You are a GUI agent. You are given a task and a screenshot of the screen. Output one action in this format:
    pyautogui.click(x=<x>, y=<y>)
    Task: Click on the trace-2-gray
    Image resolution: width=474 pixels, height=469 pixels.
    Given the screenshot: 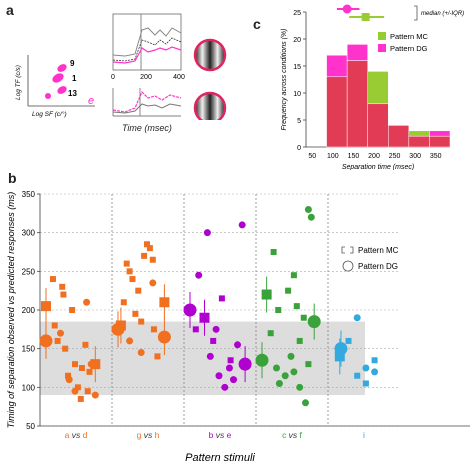 What is the action you would take?
    pyautogui.click(x=147, y=108)
    